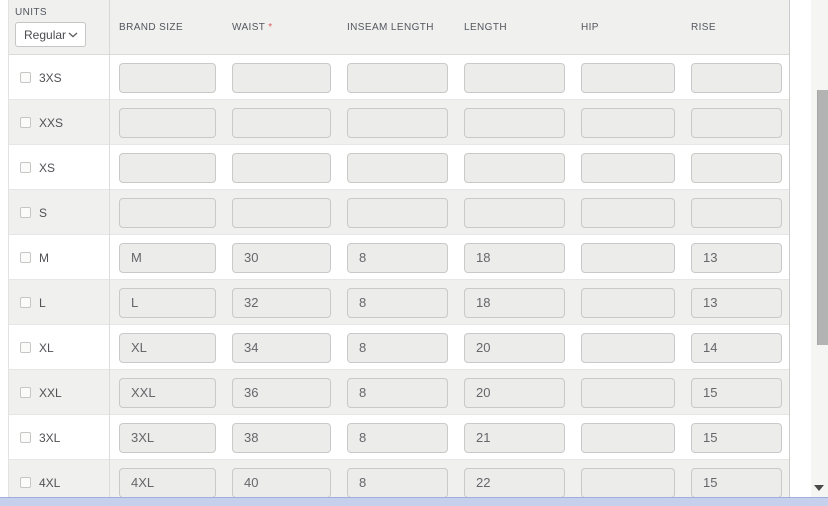 This screenshot has height=506, width=828. Describe the element at coordinates (397, 167) in the screenshot. I see `measurement-input-xs-inseam-length` at that location.